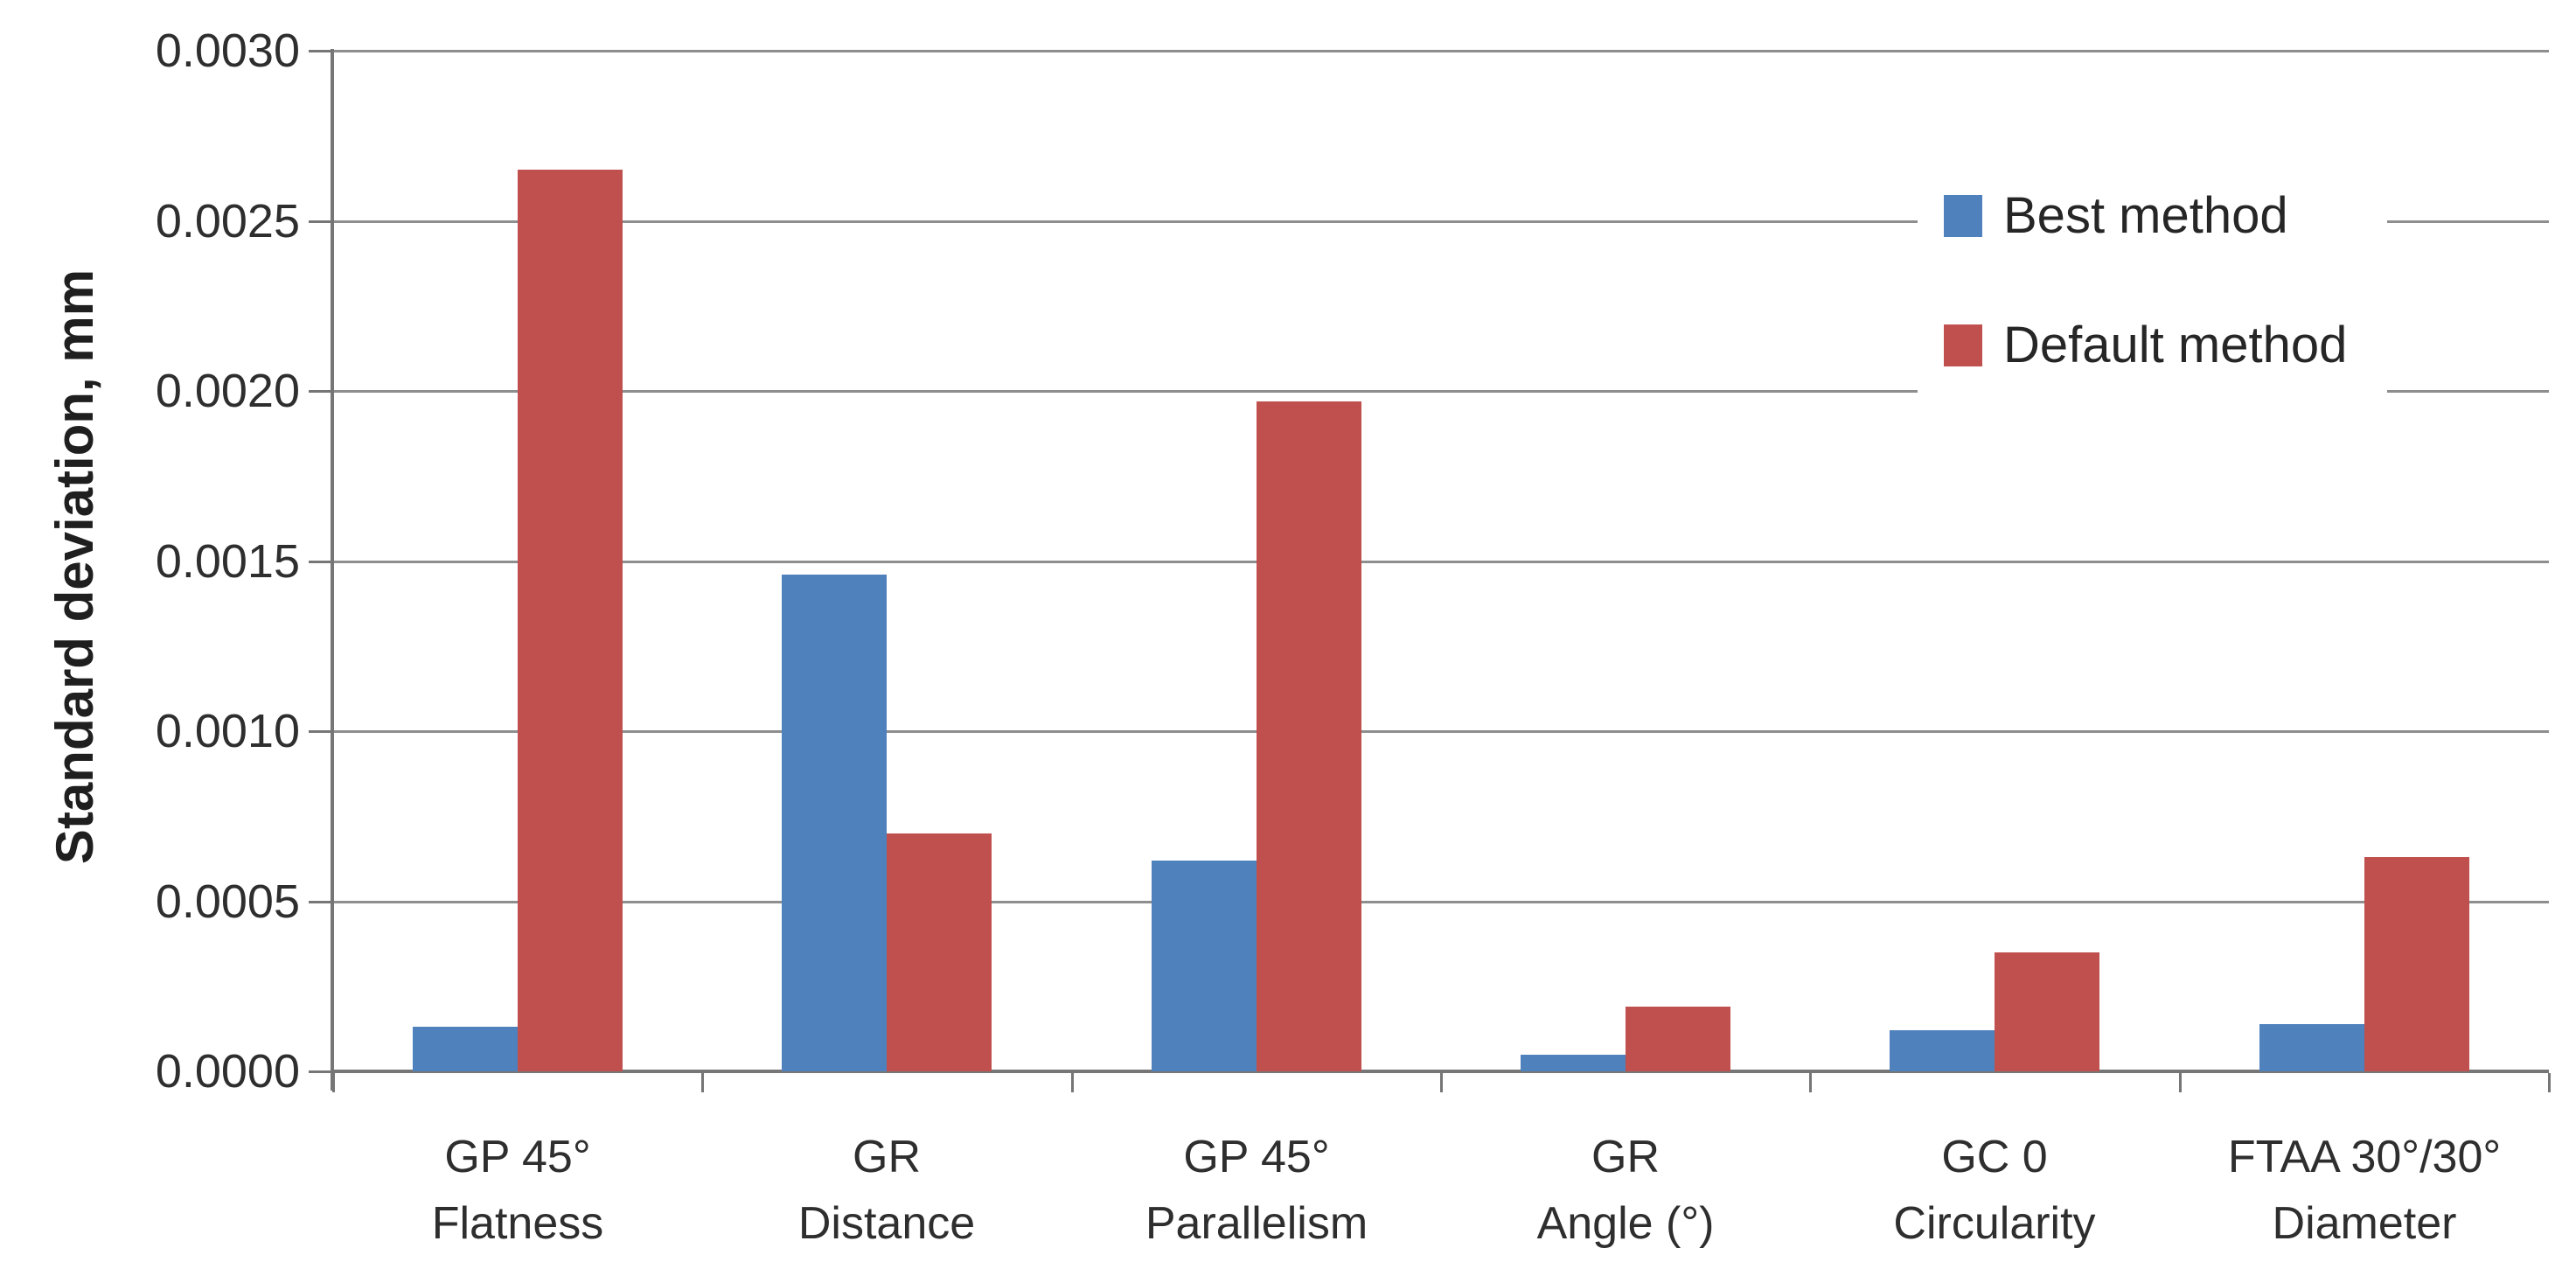 This screenshot has height=1262, width=2576. Describe the element at coordinates (1573, 1063) in the screenshot. I see `bar-best-method-gr-angle` at that location.